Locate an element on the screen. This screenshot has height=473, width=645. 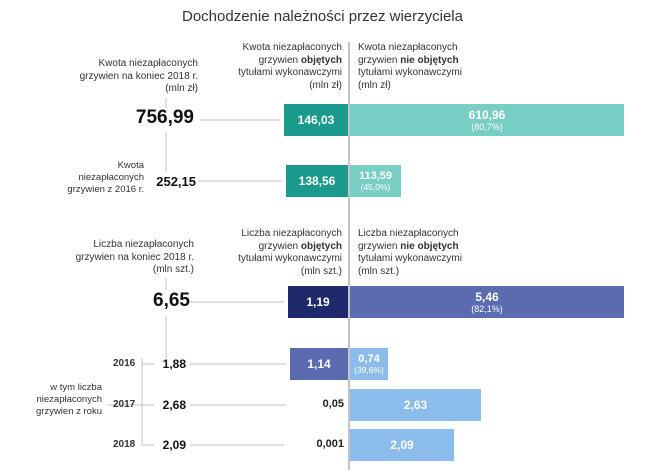
bar-objetych: 146,03 is located at coordinates (316, 120).